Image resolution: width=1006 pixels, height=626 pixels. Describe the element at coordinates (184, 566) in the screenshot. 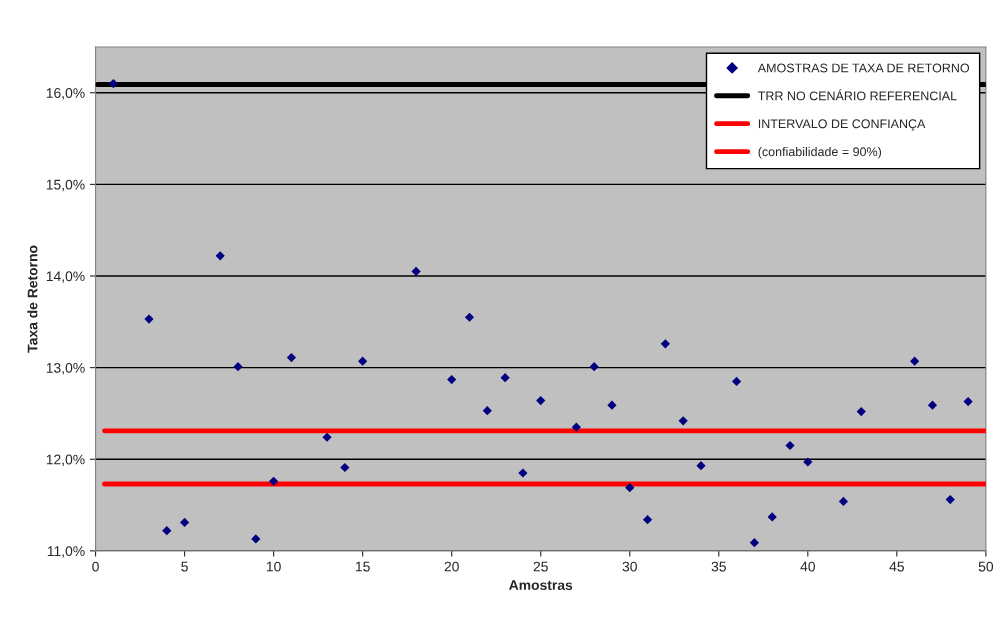

I see `x-tick-label: 5` at that location.